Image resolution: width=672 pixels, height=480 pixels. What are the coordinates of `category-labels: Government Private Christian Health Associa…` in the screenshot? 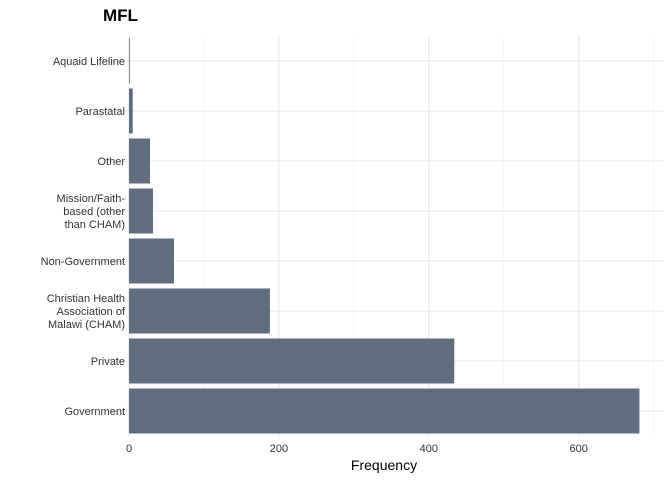 It's located at (83, 237).